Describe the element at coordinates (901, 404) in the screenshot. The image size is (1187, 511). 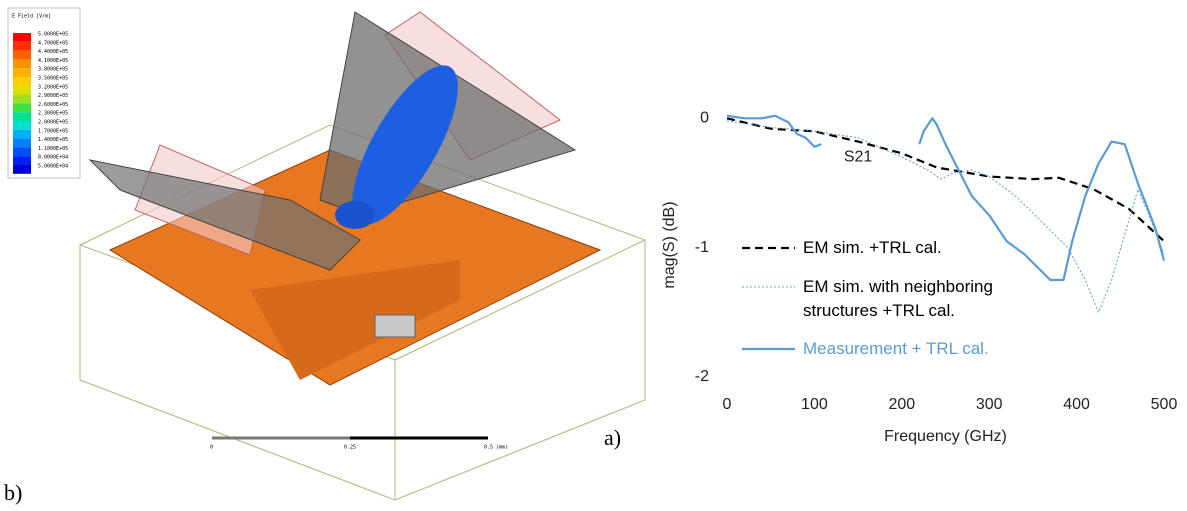
I see `x-tick-label: 200` at that location.